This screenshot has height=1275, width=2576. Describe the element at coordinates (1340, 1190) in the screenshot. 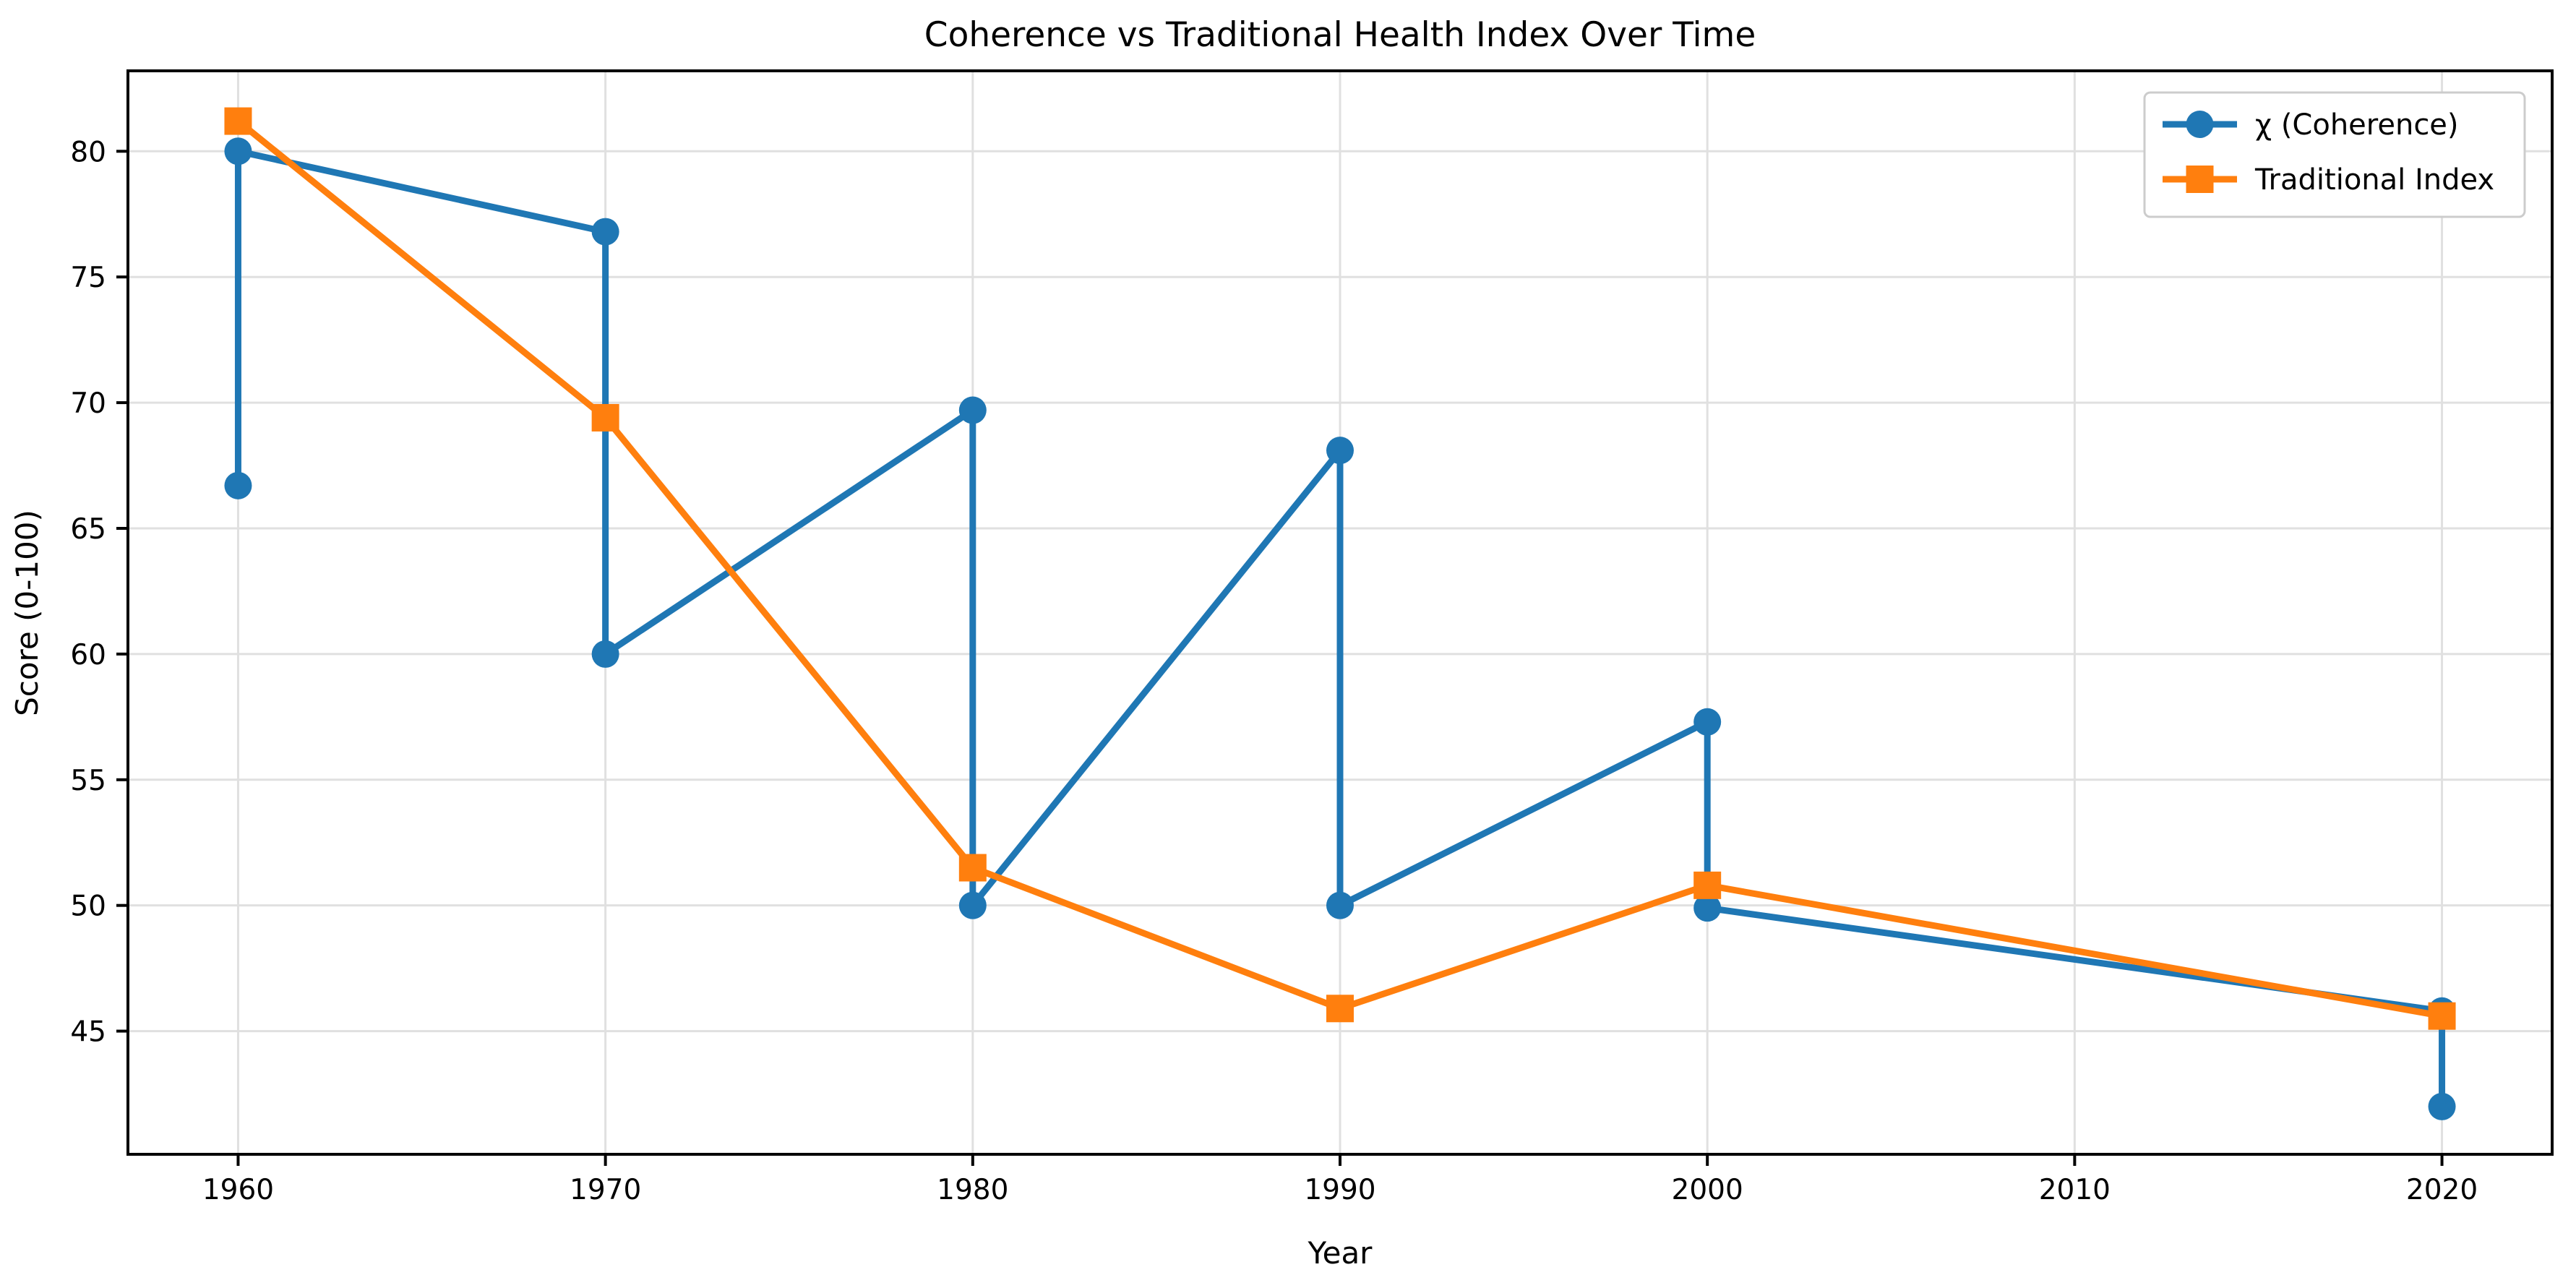

I see `x-tick-label: 1990` at that location.